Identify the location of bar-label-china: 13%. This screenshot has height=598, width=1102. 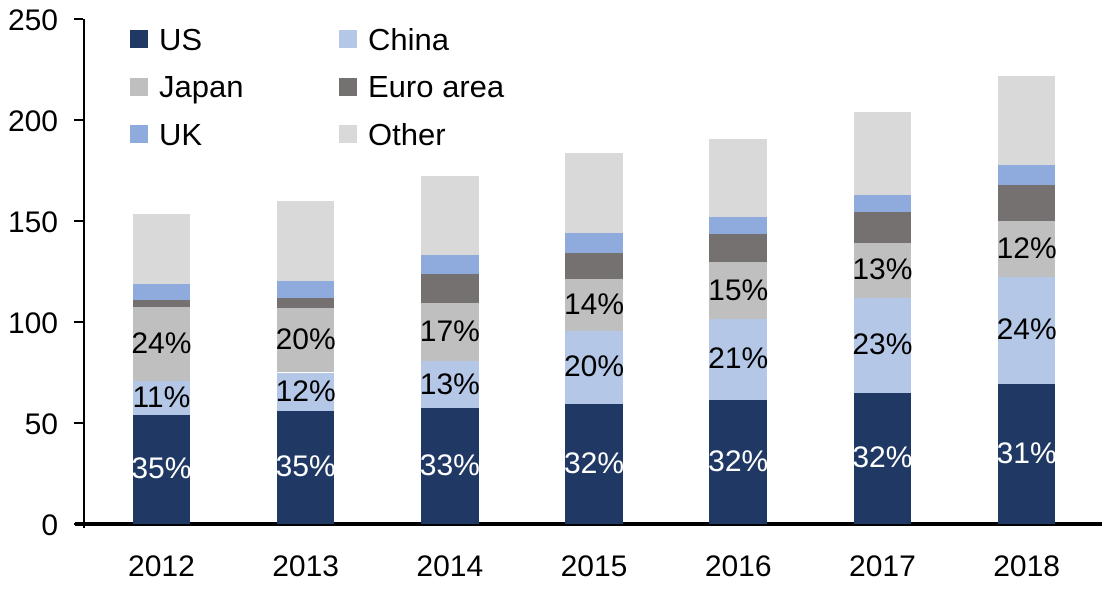
(449, 384).